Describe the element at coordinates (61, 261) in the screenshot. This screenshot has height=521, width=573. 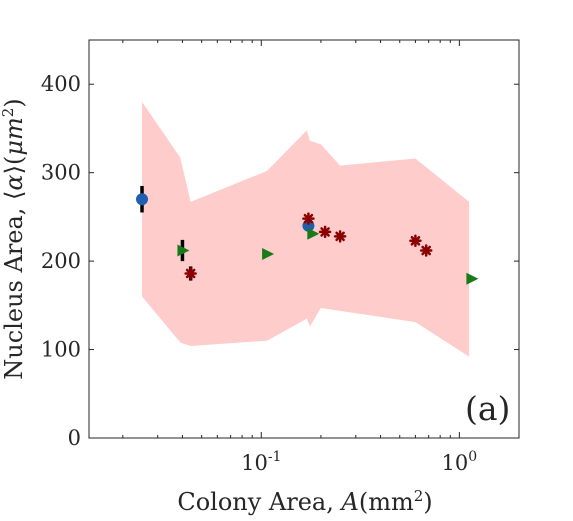
I see `y-tick-label: 200` at that location.